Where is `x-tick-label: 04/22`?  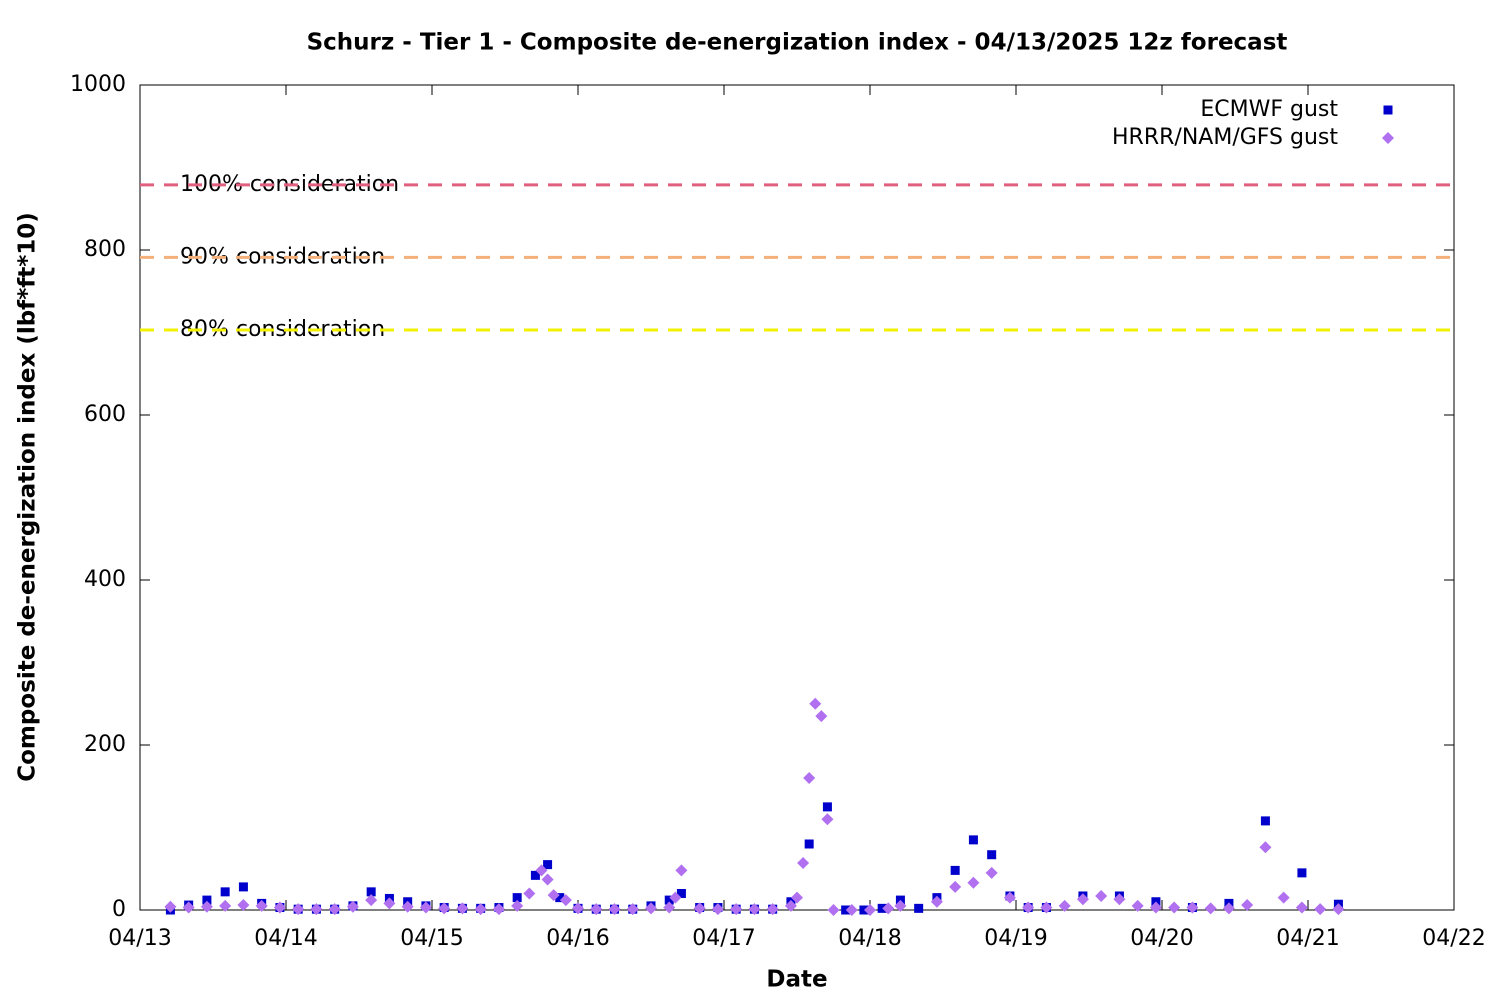 x-tick-label: 04/22 is located at coordinates (1453, 938).